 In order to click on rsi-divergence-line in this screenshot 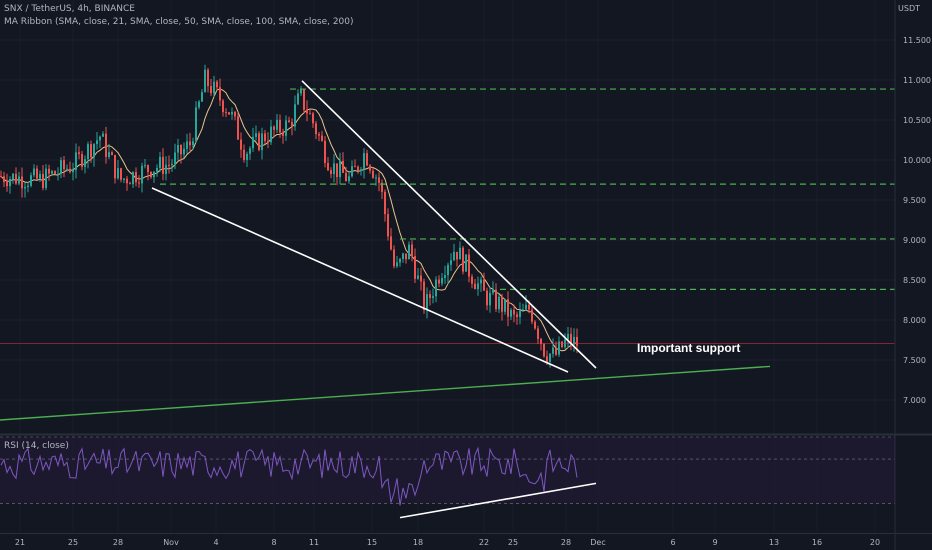, I will do `click(498, 500)`.